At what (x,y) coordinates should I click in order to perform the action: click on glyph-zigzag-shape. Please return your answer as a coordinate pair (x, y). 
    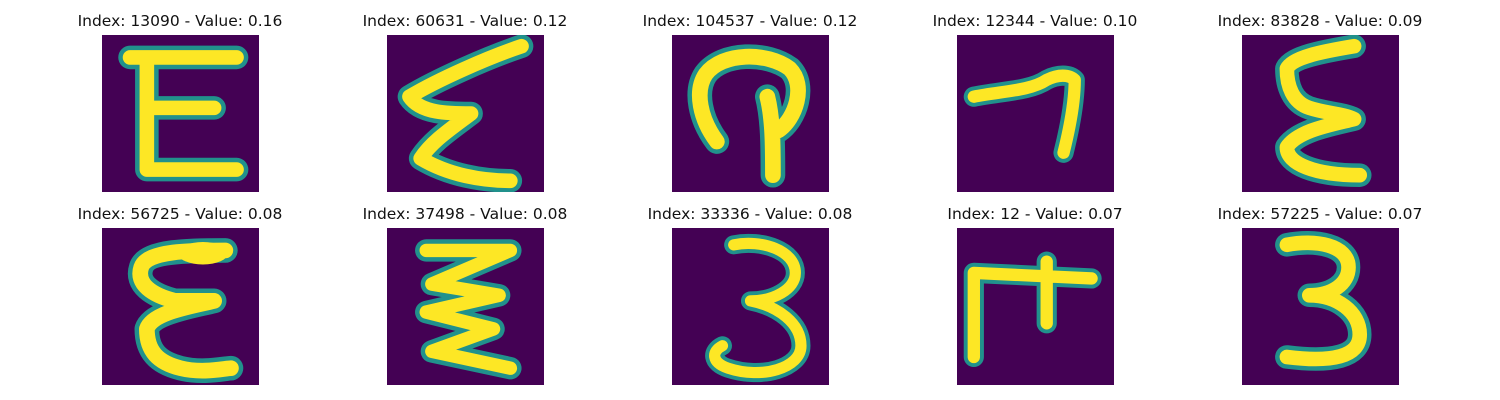
    Looking at the image, I should click on (468, 309).